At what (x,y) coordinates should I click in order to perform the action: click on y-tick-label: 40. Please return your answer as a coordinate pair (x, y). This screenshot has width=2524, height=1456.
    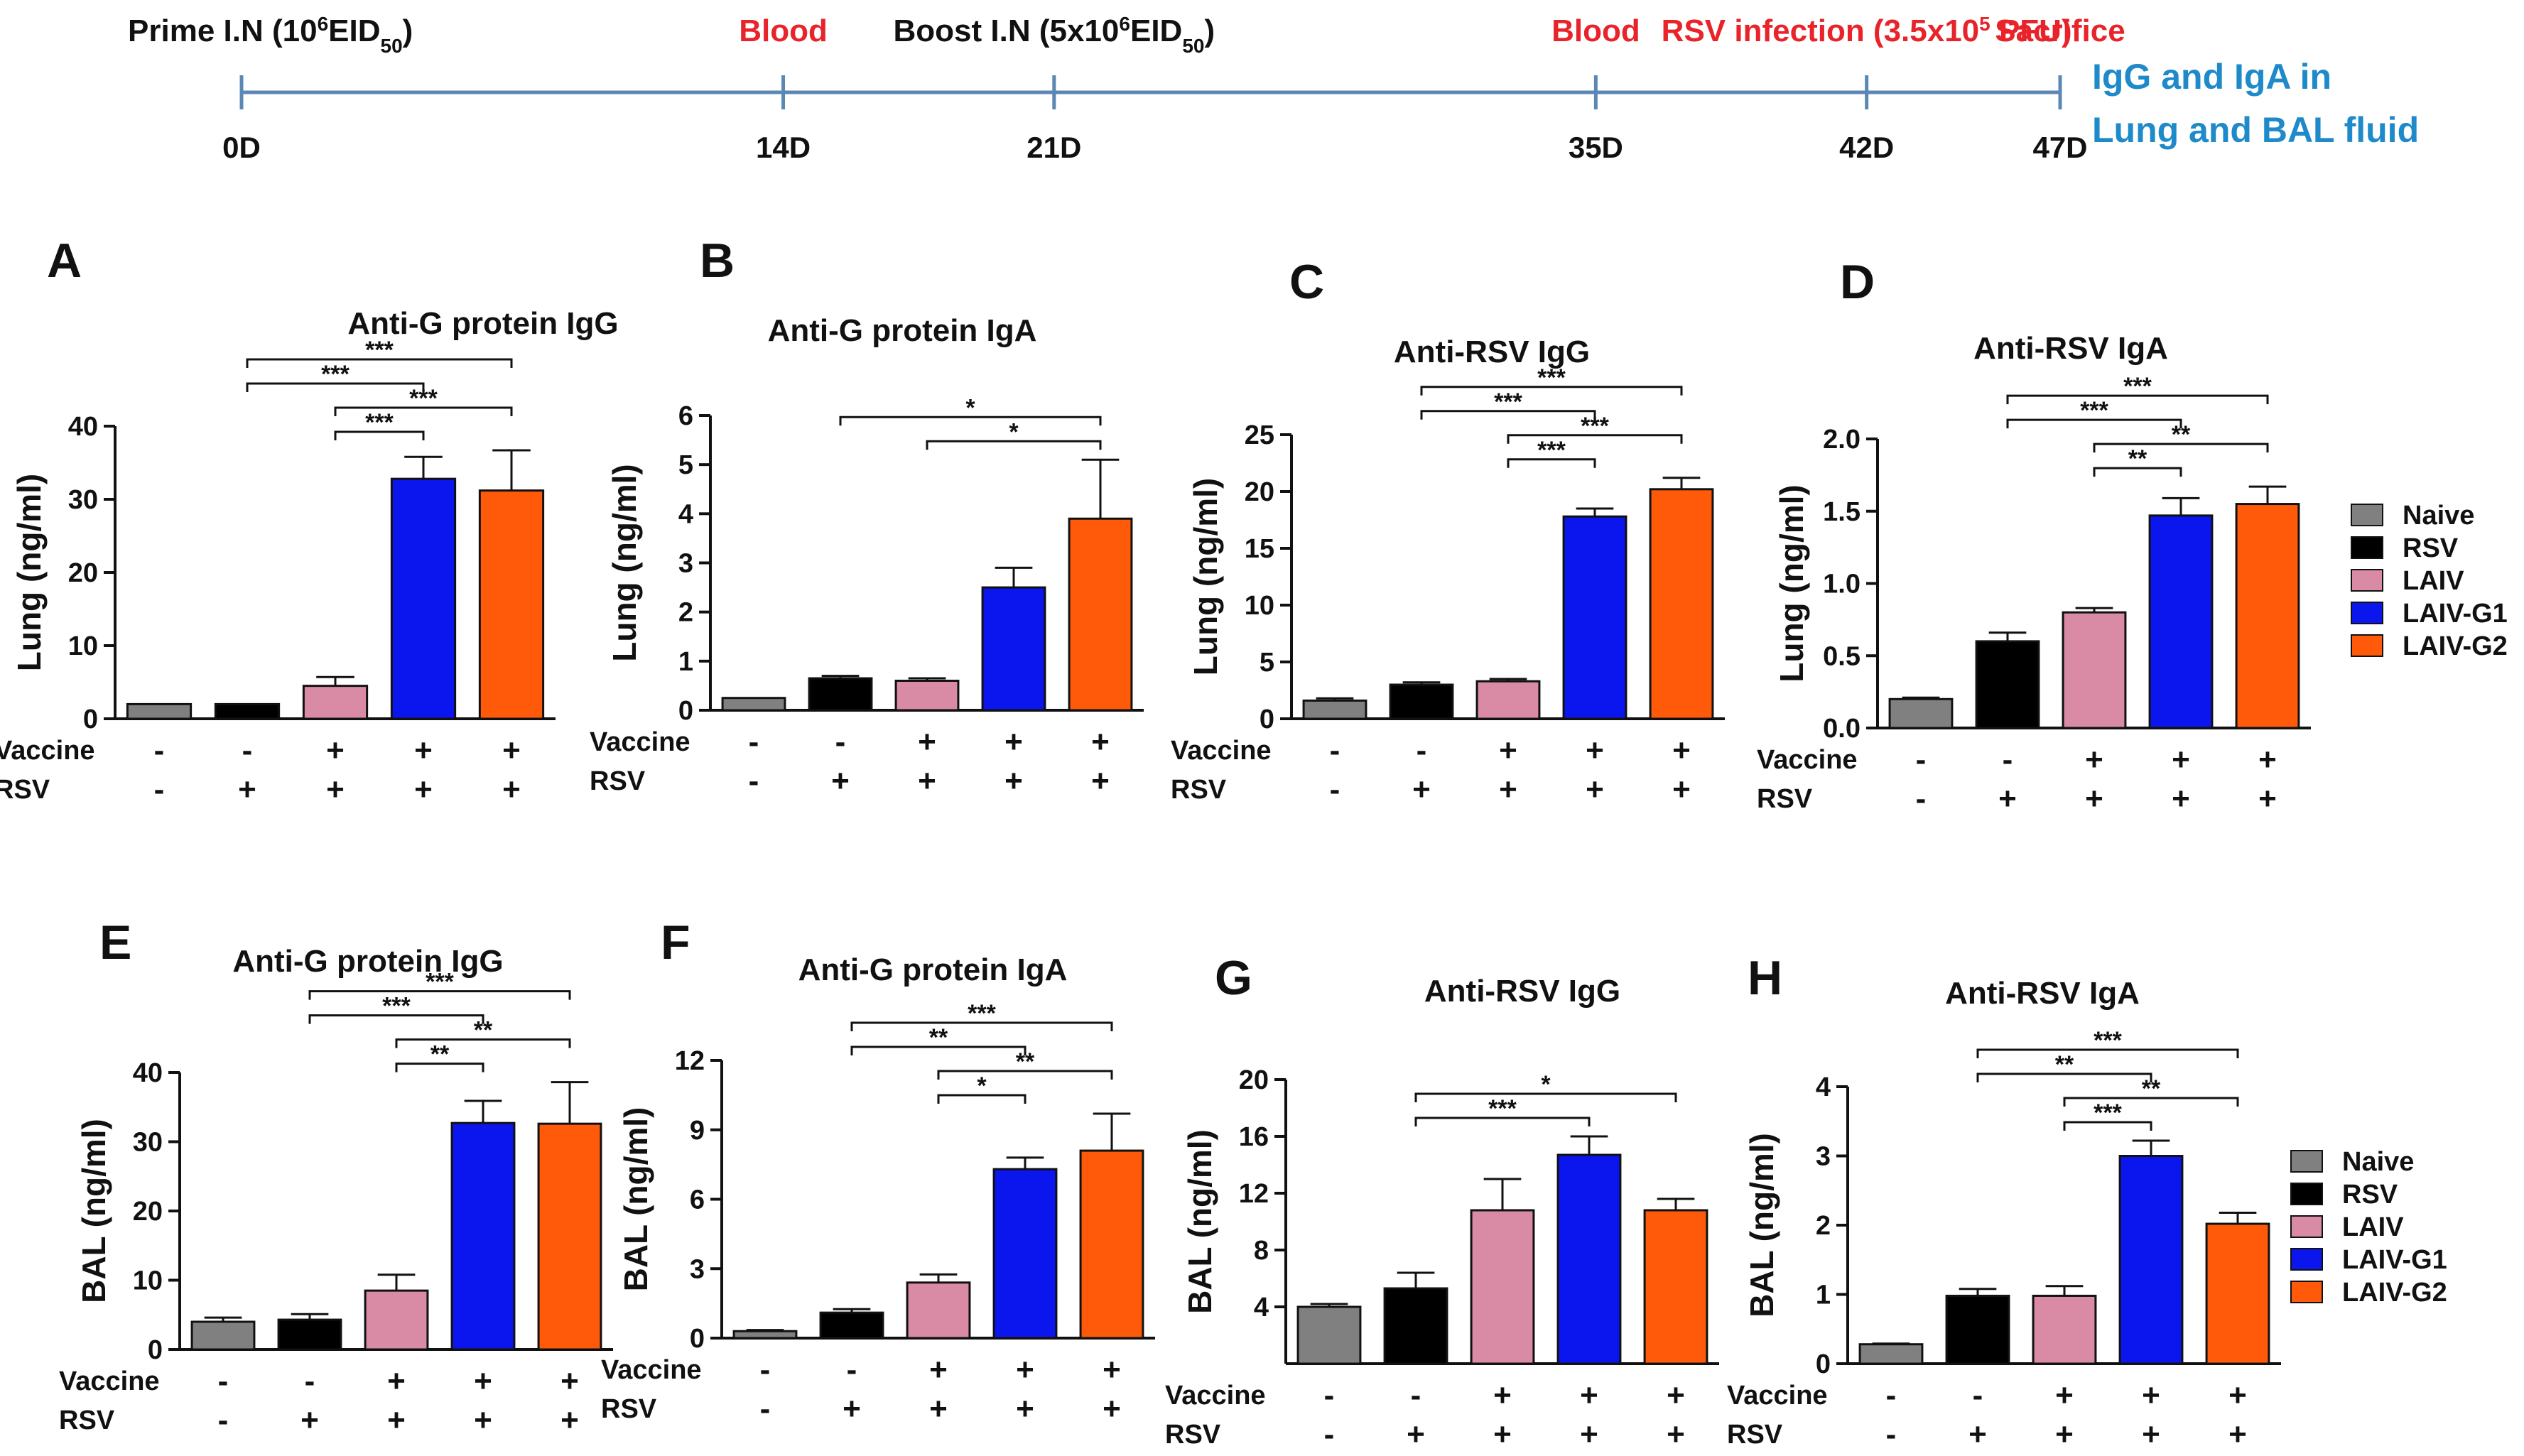
    Looking at the image, I should click on (83, 427).